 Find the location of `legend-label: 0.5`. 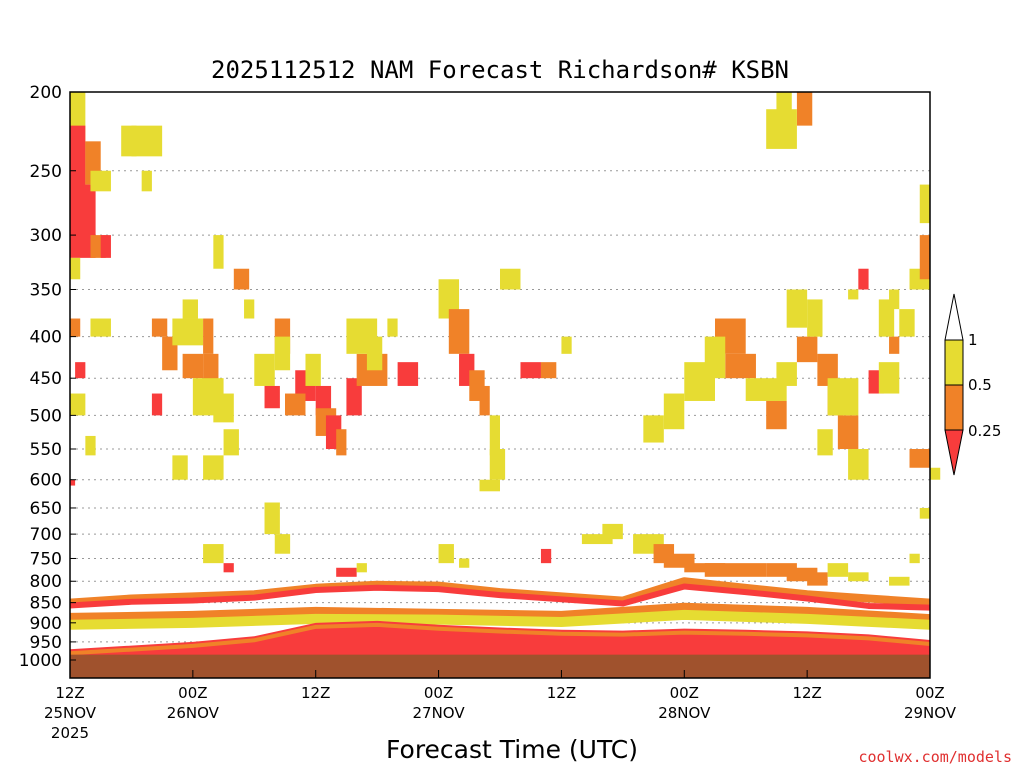

legend-label: 0.5 is located at coordinates (980, 385).